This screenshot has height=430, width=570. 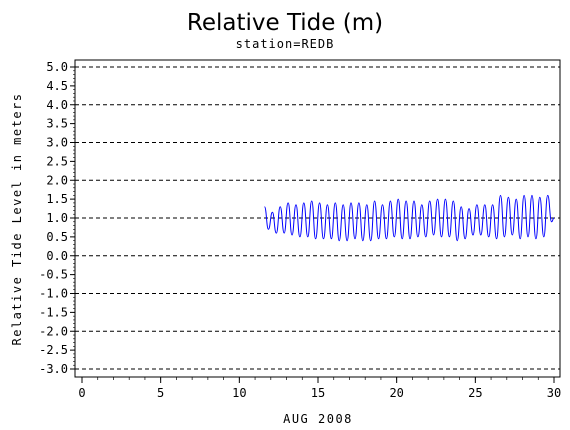 I want to click on y-tick-label: 3.5, so click(x=57, y=124).